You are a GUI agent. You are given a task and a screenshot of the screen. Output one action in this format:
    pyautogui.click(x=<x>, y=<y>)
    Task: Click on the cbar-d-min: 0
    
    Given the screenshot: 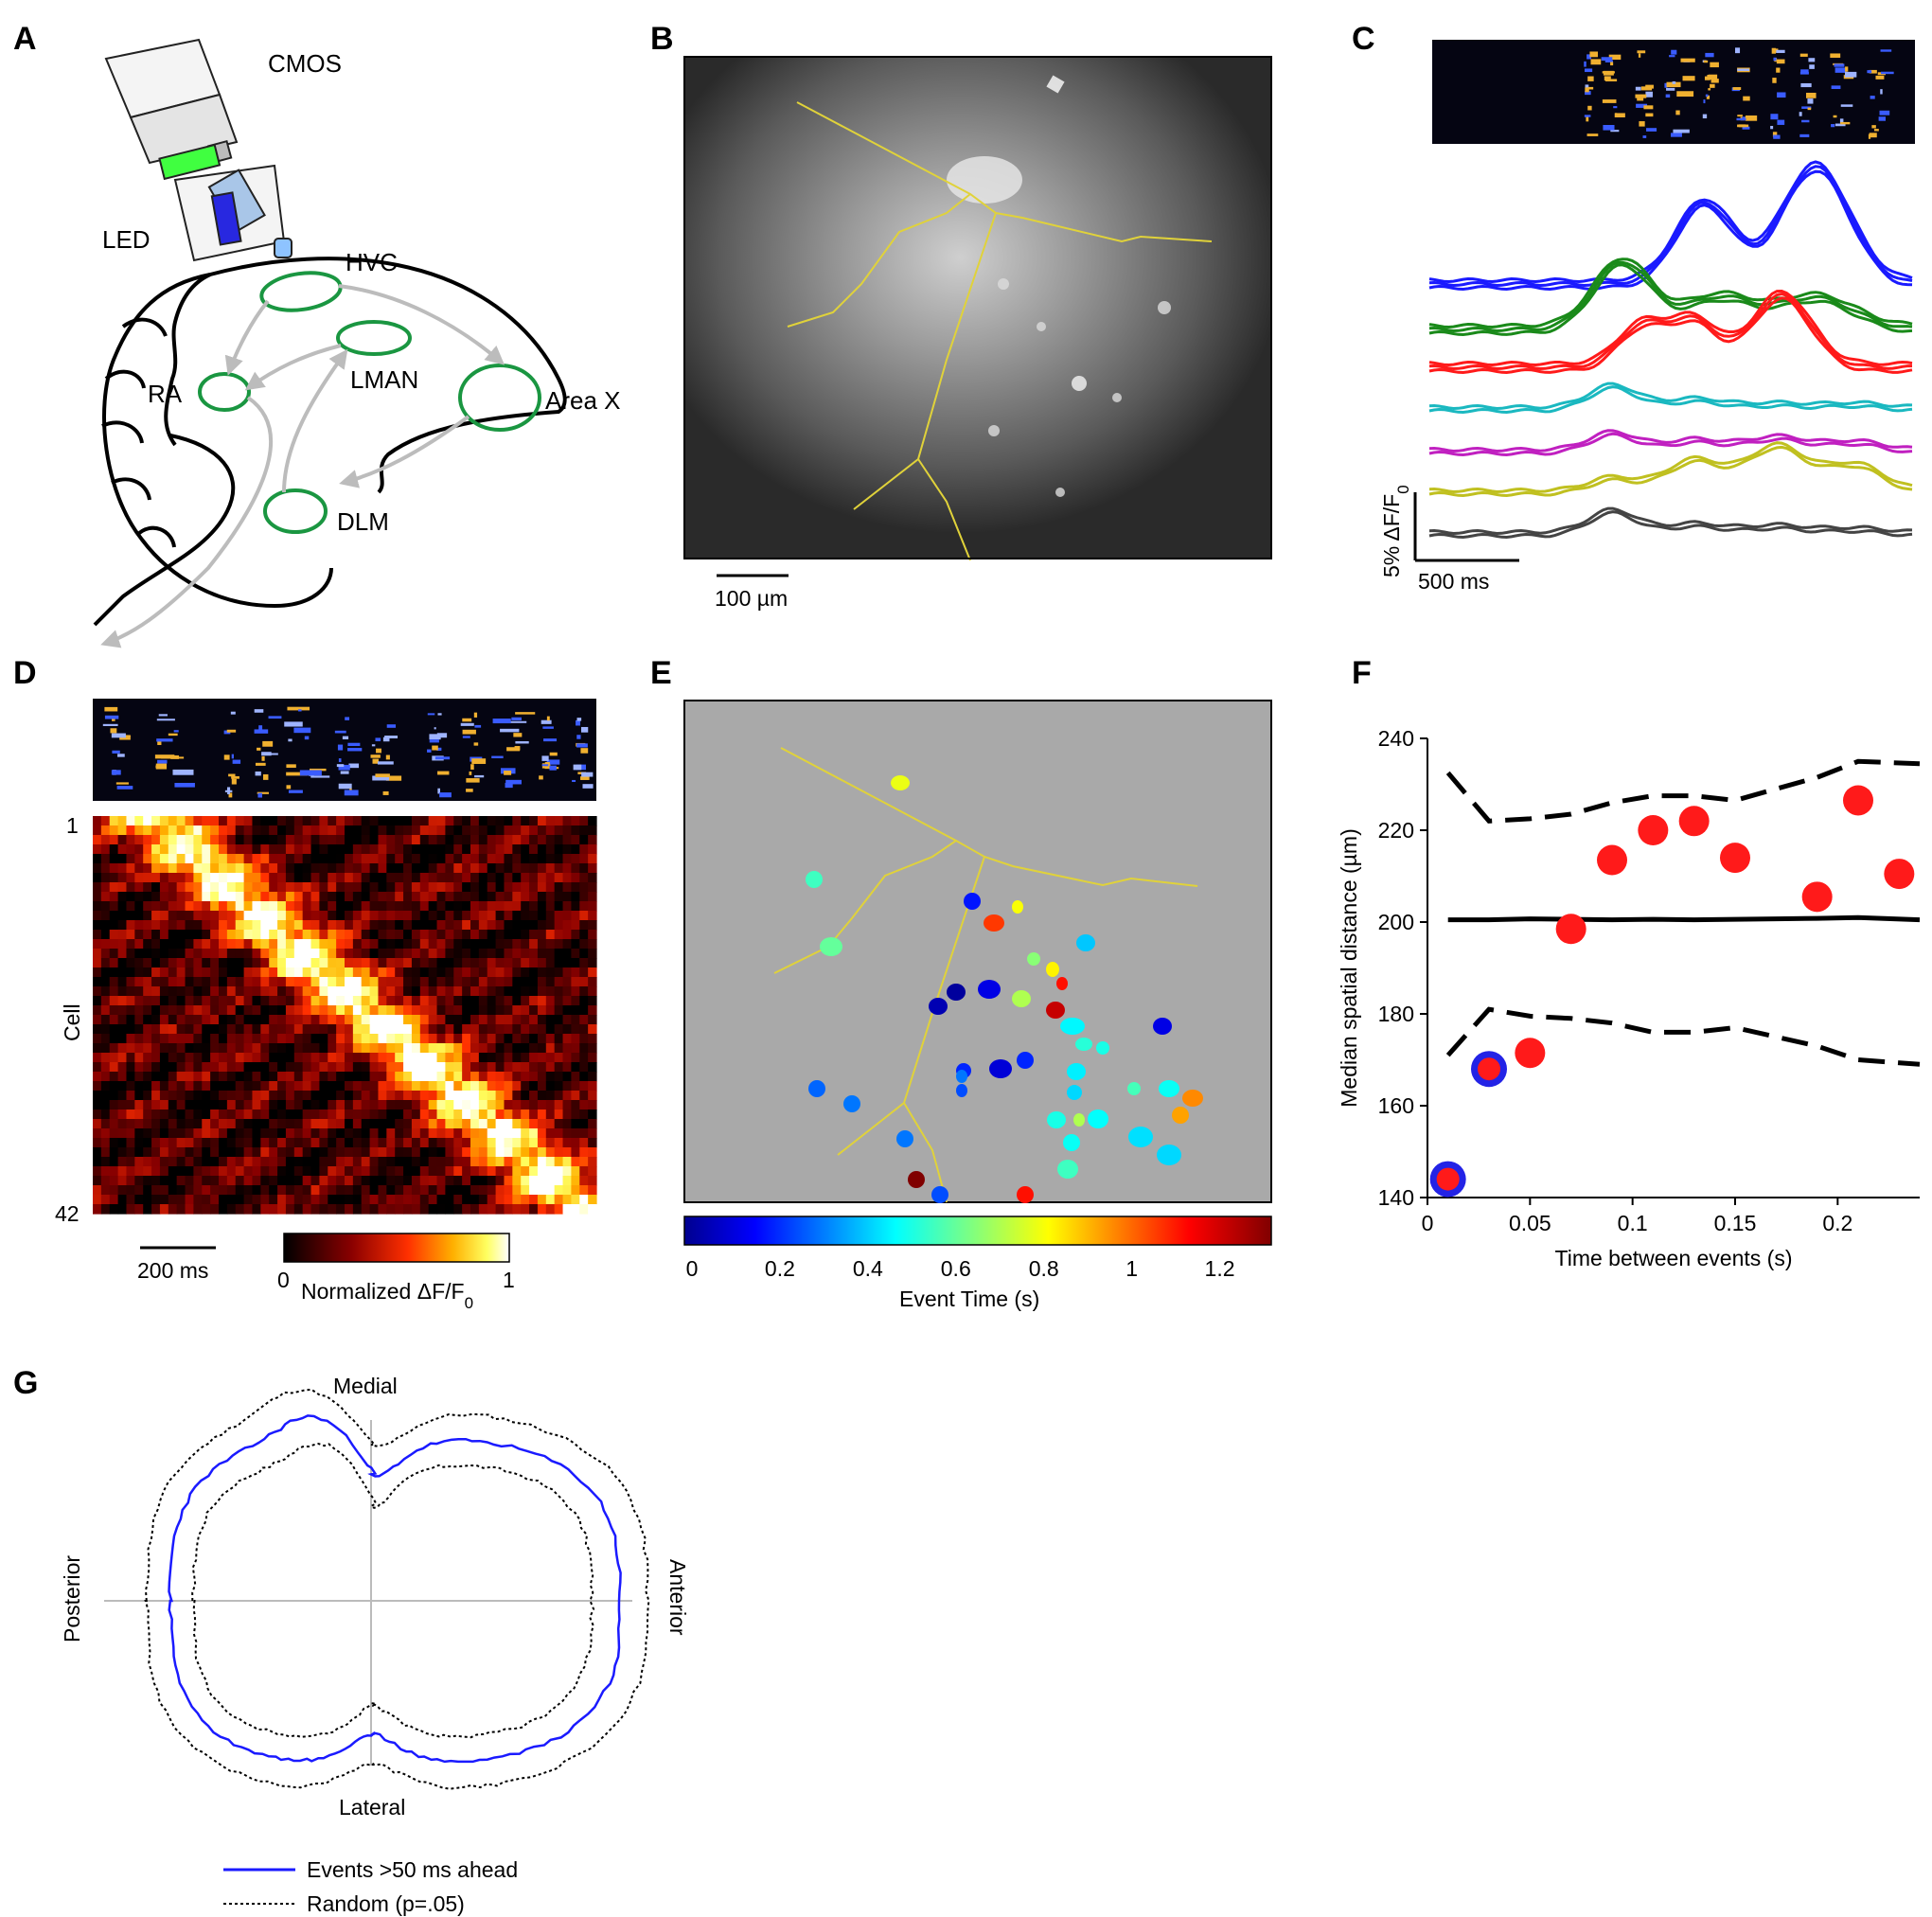 What is the action you would take?
    pyautogui.click(x=283, y=1280)
    